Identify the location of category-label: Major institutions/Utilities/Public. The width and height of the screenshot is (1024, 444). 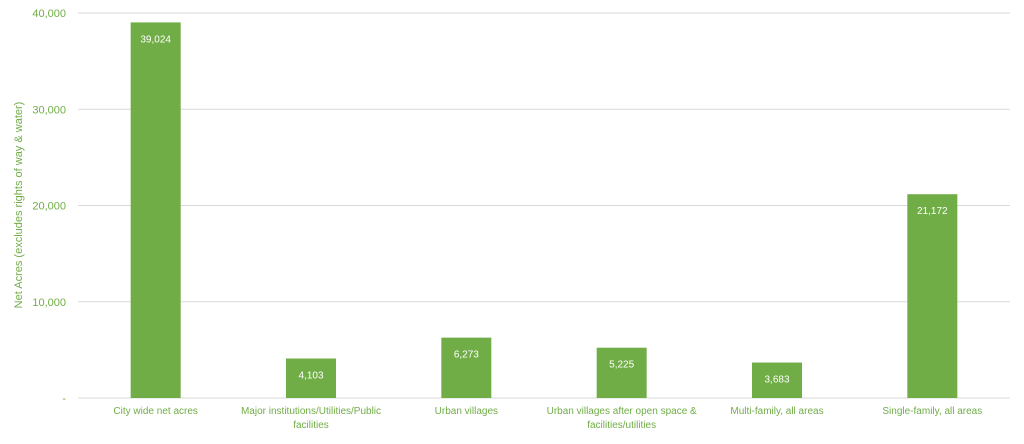
(311, 411).